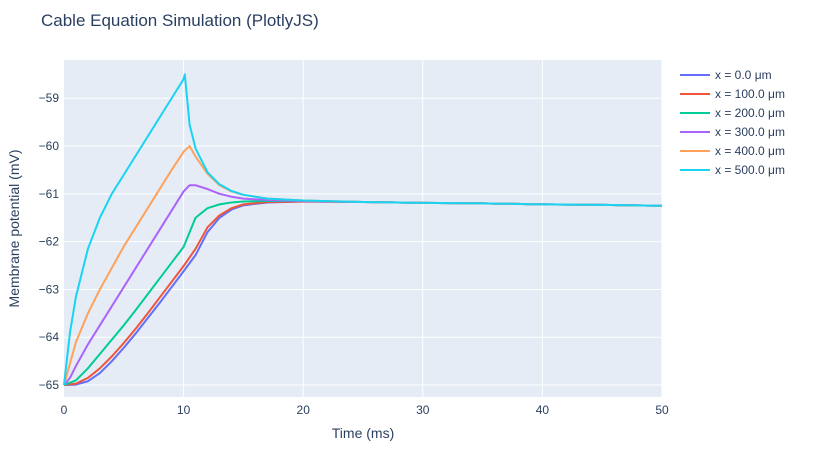 This screenshot has height=450, width=816. Describe the element at coordinates (49, 289) in the screenshot. I see `y-tick-label: −63` at that location.